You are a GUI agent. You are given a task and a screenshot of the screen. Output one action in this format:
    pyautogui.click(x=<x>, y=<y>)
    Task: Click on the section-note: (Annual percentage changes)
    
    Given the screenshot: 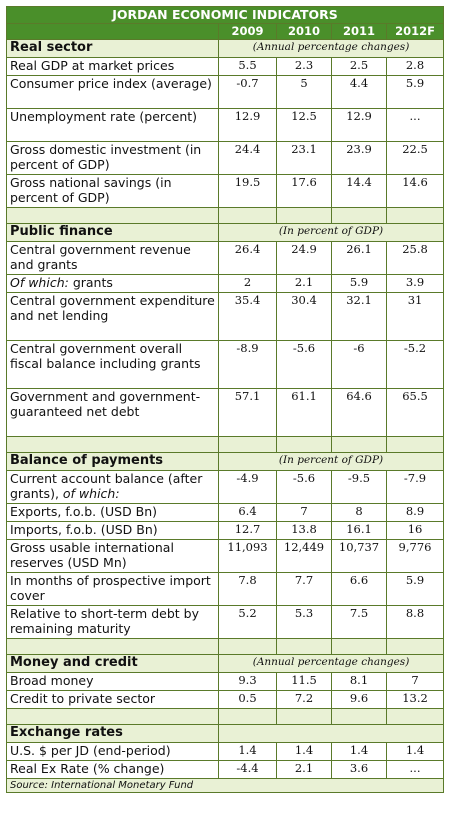 What is the action you would take?
    pyautogui.click(x=331, y=48)
    